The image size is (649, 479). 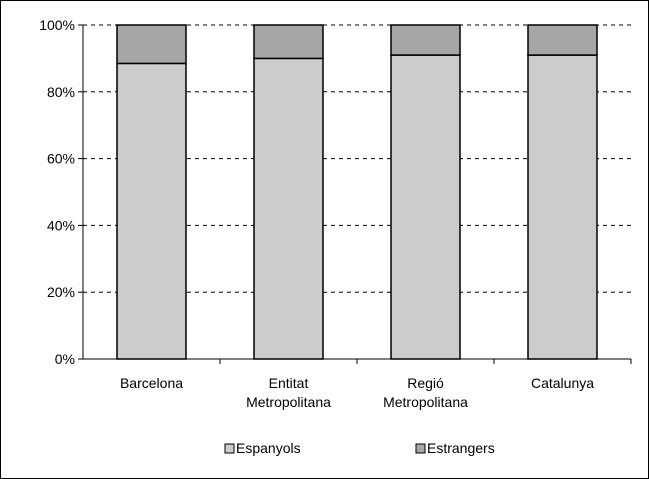 I want to click on y-tick-label: 0%, so click(x=65, y=359).